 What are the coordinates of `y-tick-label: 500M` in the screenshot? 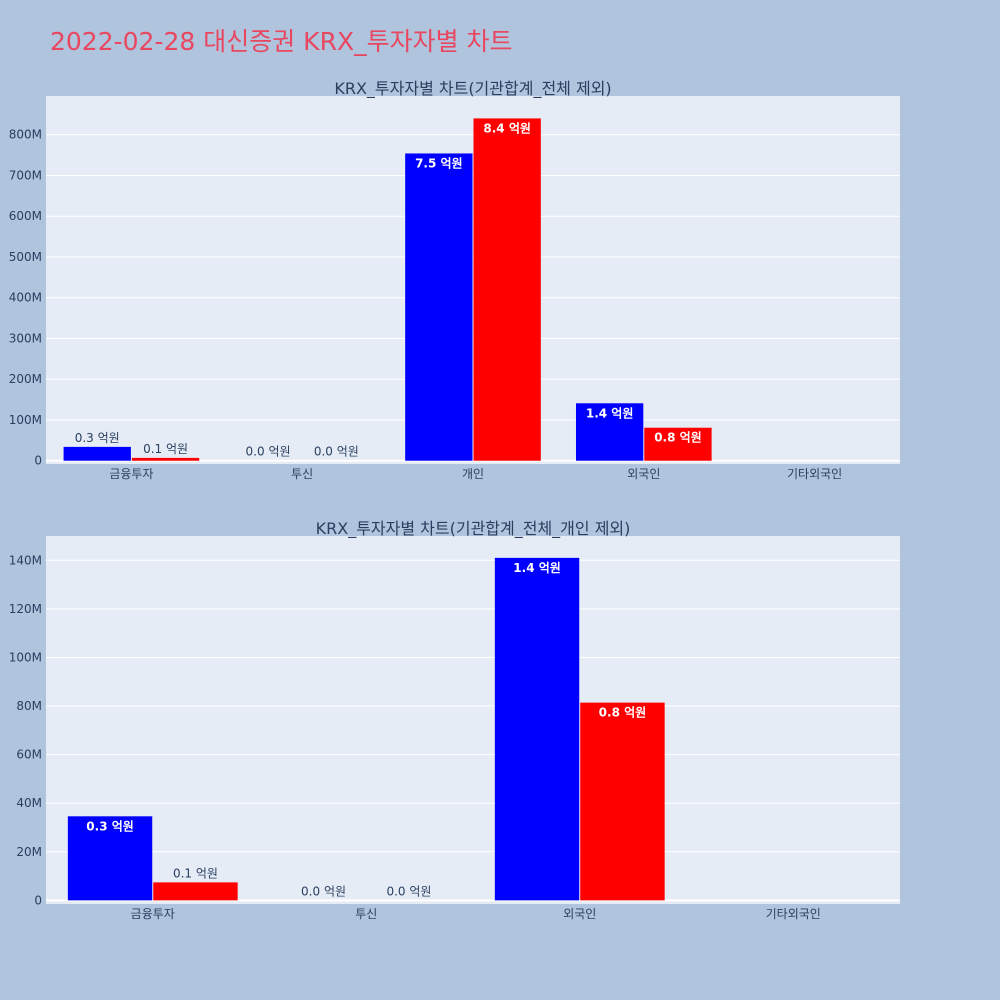 It's located at (25, 257).